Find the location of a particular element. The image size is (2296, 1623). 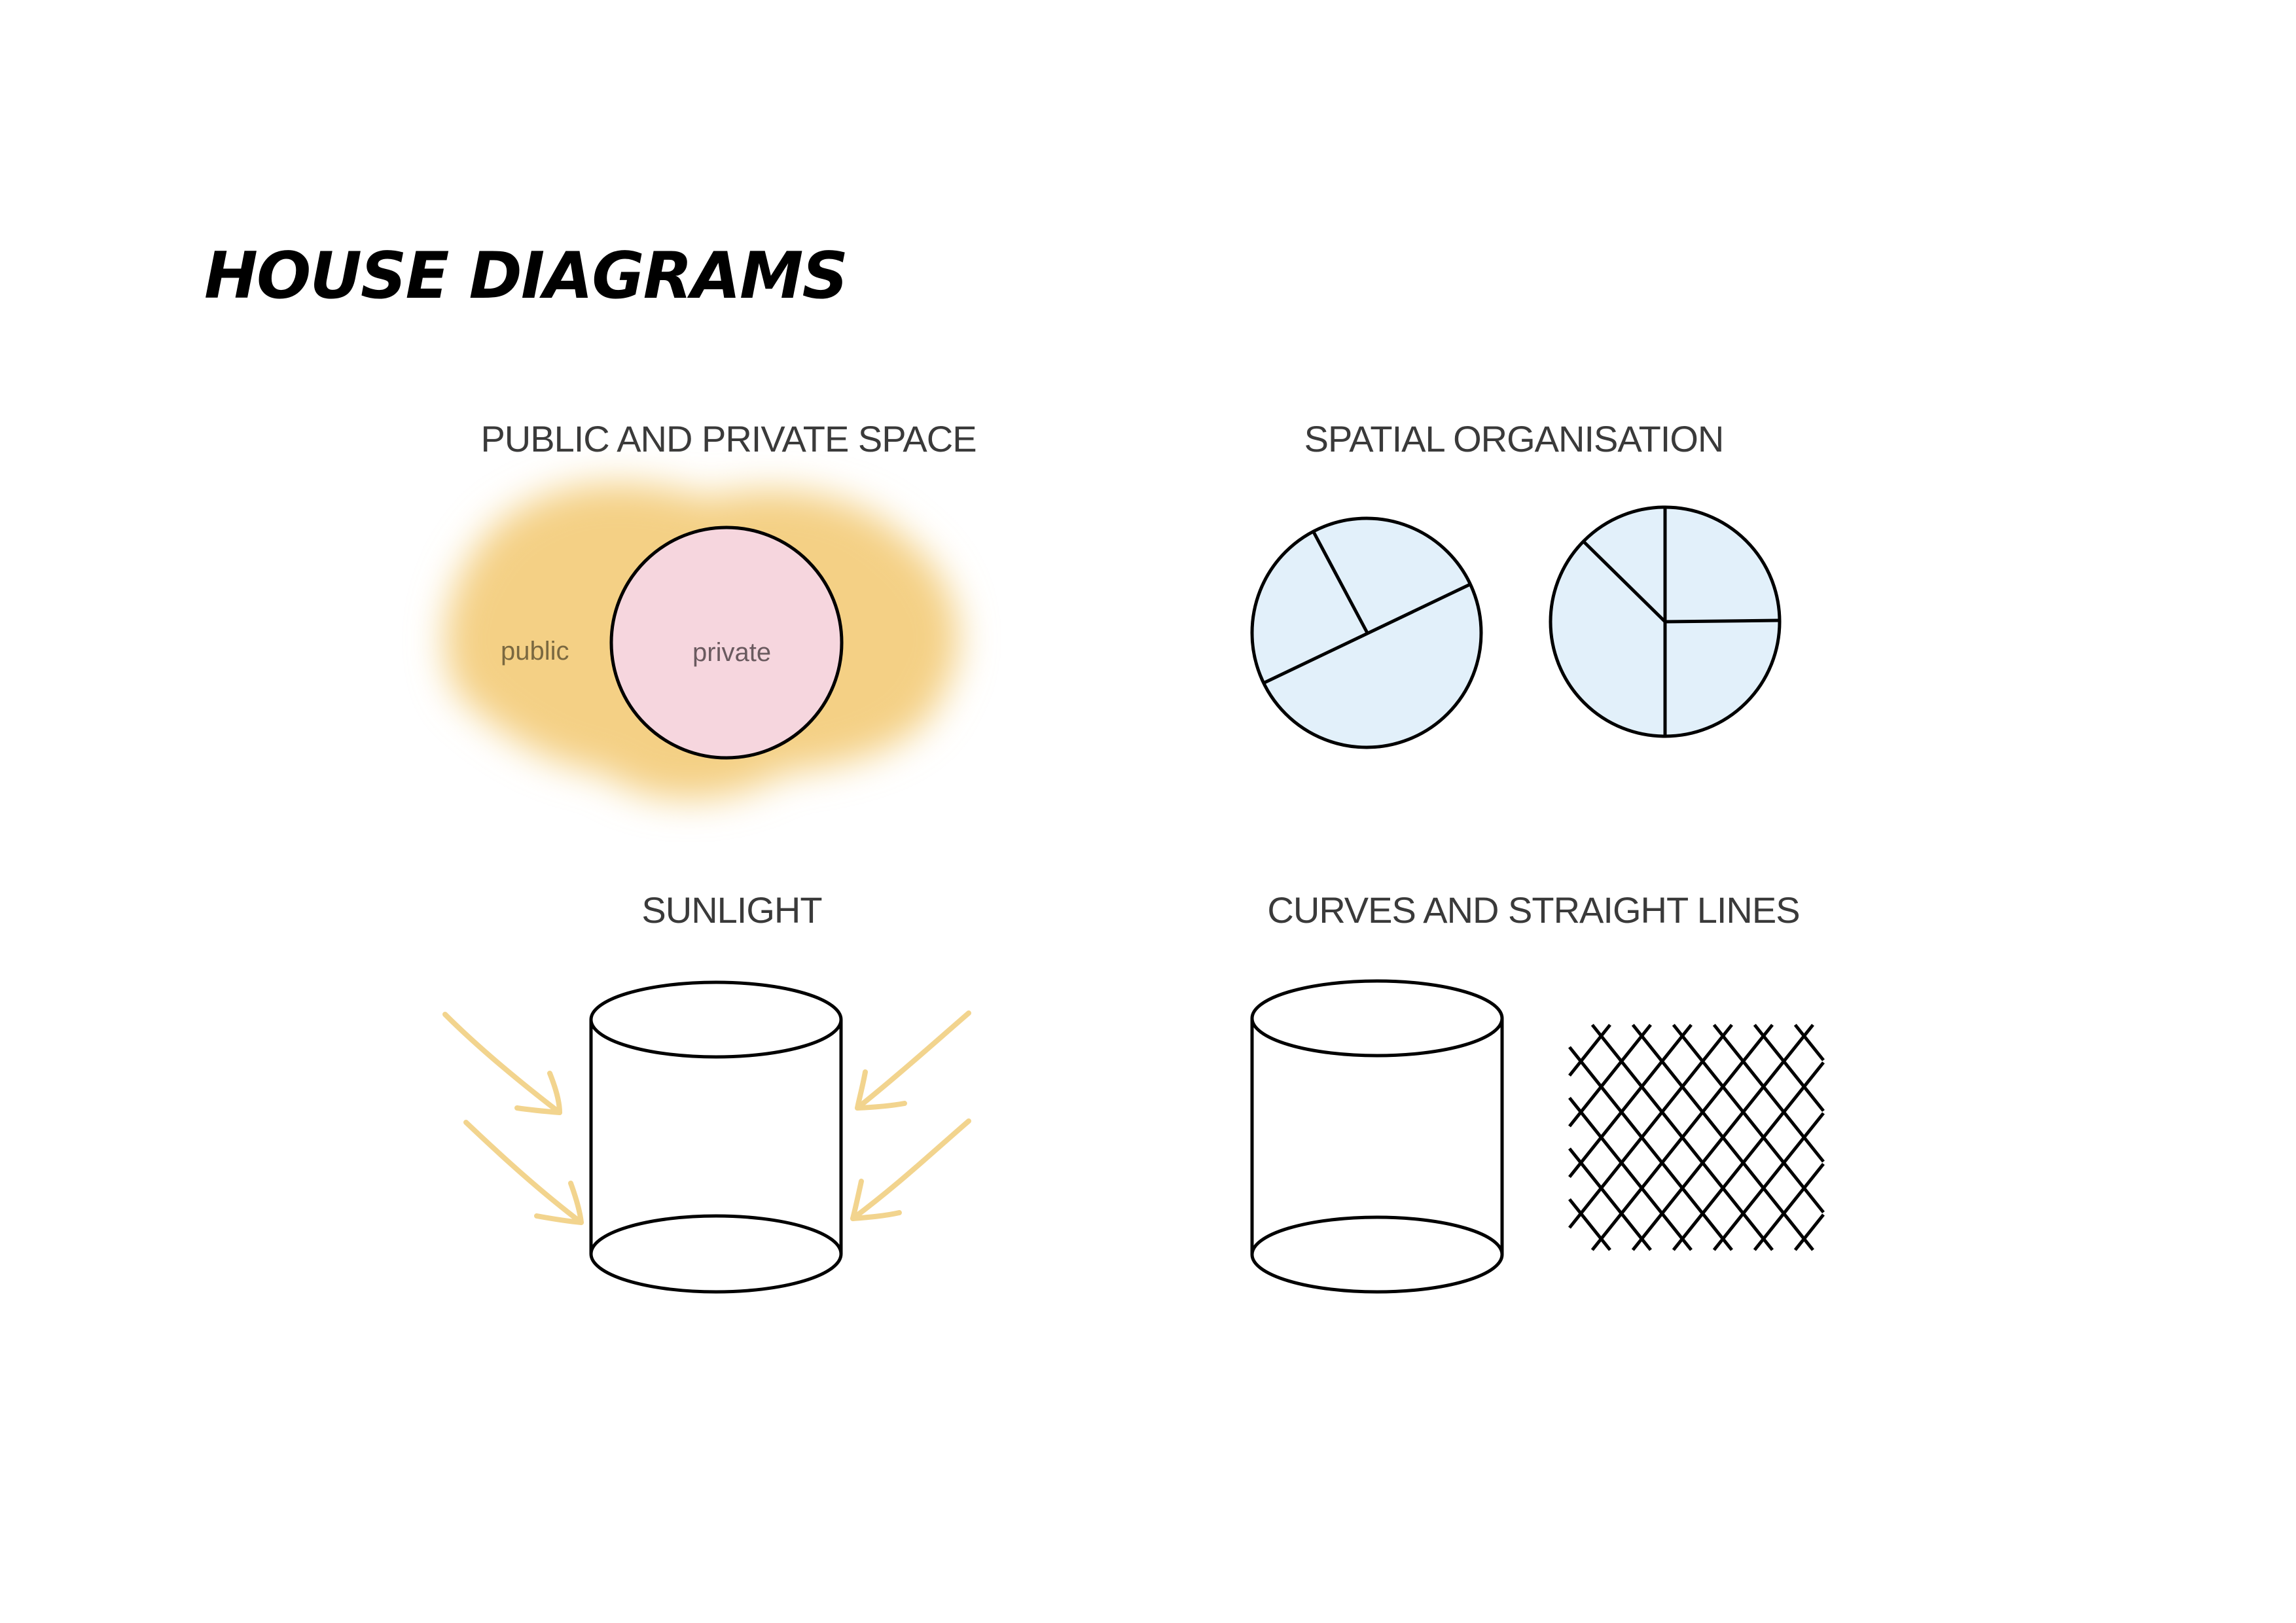

room-plan-b is located at coordinates (1665, 621).